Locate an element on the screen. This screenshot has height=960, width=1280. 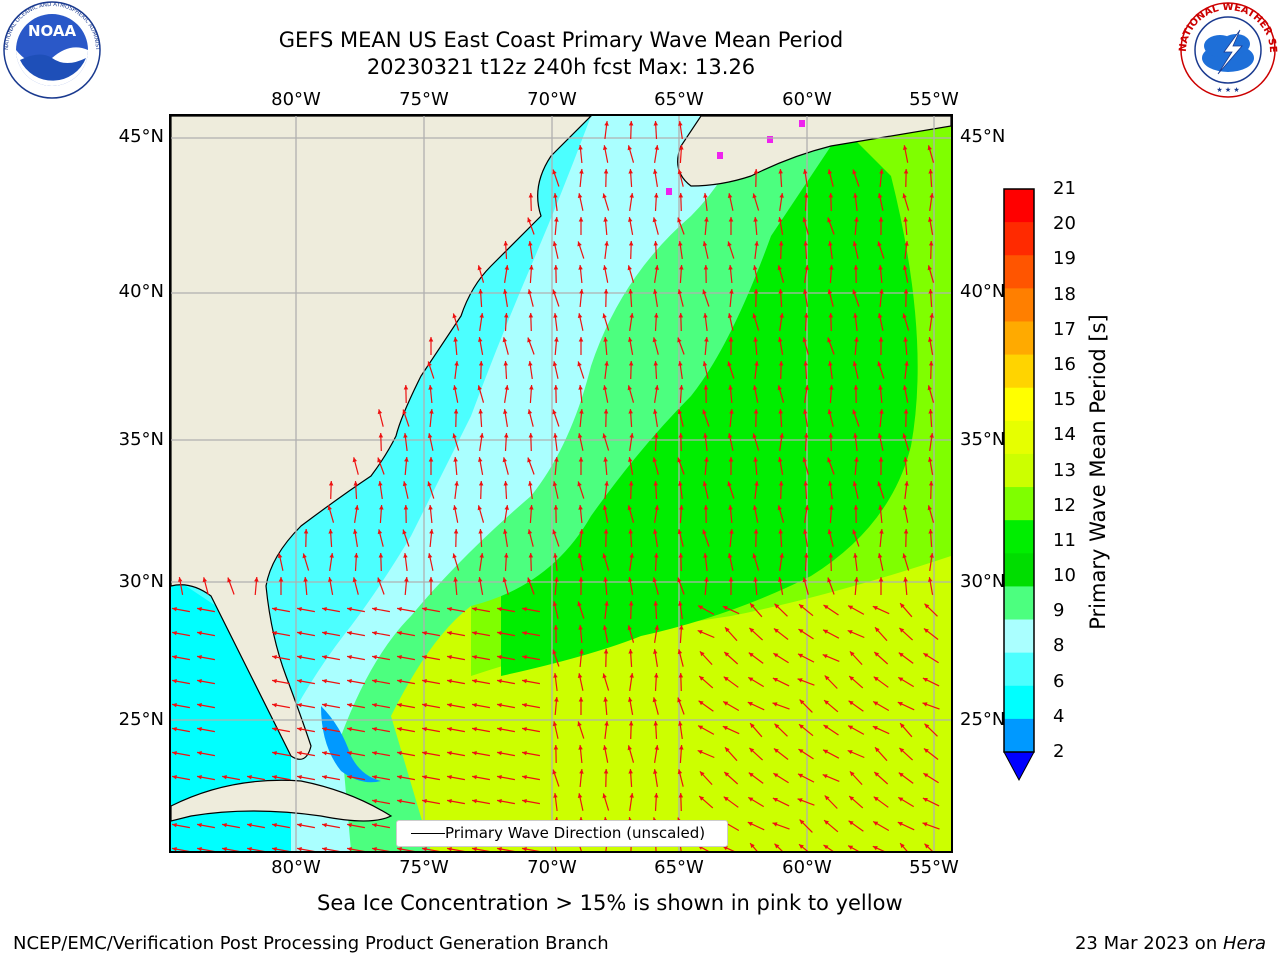
lat-label-left: 45°N is located at coordinates (141, 136).